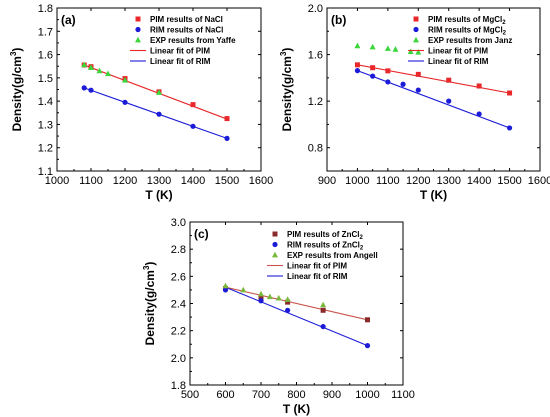 Image resolution: width=550 pixels, height=417 pixels. I want to click on y-tick-label: 1.1, so click(45, 172).